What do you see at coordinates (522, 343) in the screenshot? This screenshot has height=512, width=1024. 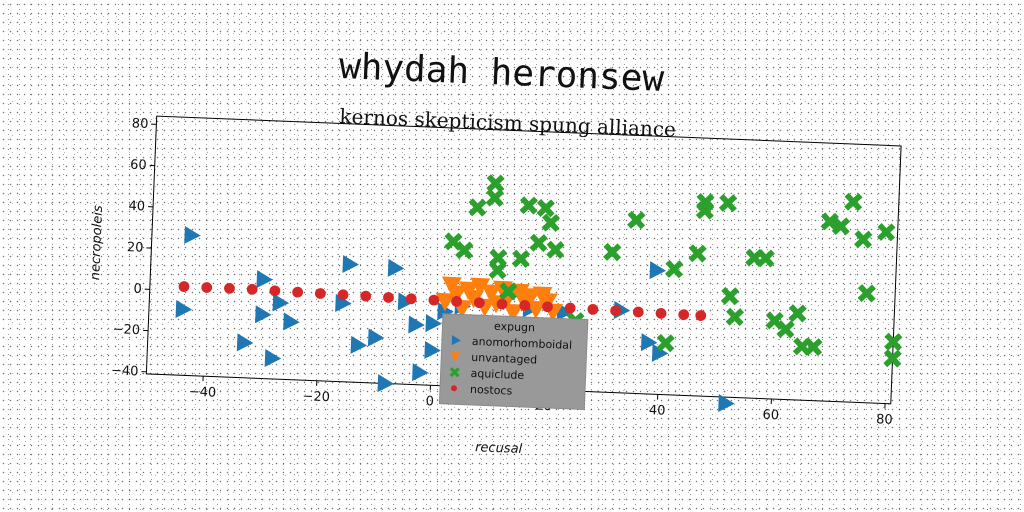 I see `legend-label-0: anomorhomboidal` at bounding box center [522, 343].